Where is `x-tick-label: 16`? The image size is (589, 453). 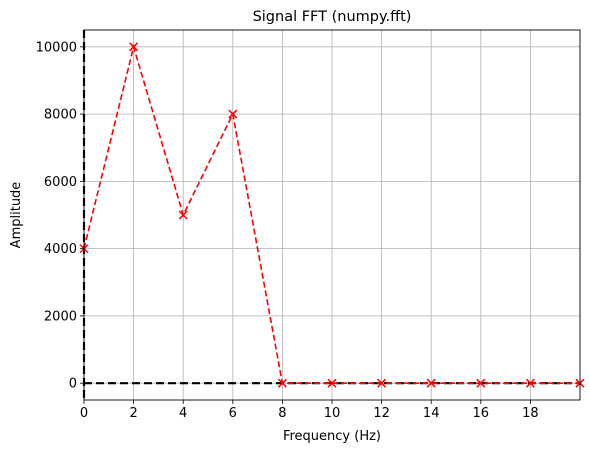
x-tick-label: 16 is located at coordinates (481, 413).